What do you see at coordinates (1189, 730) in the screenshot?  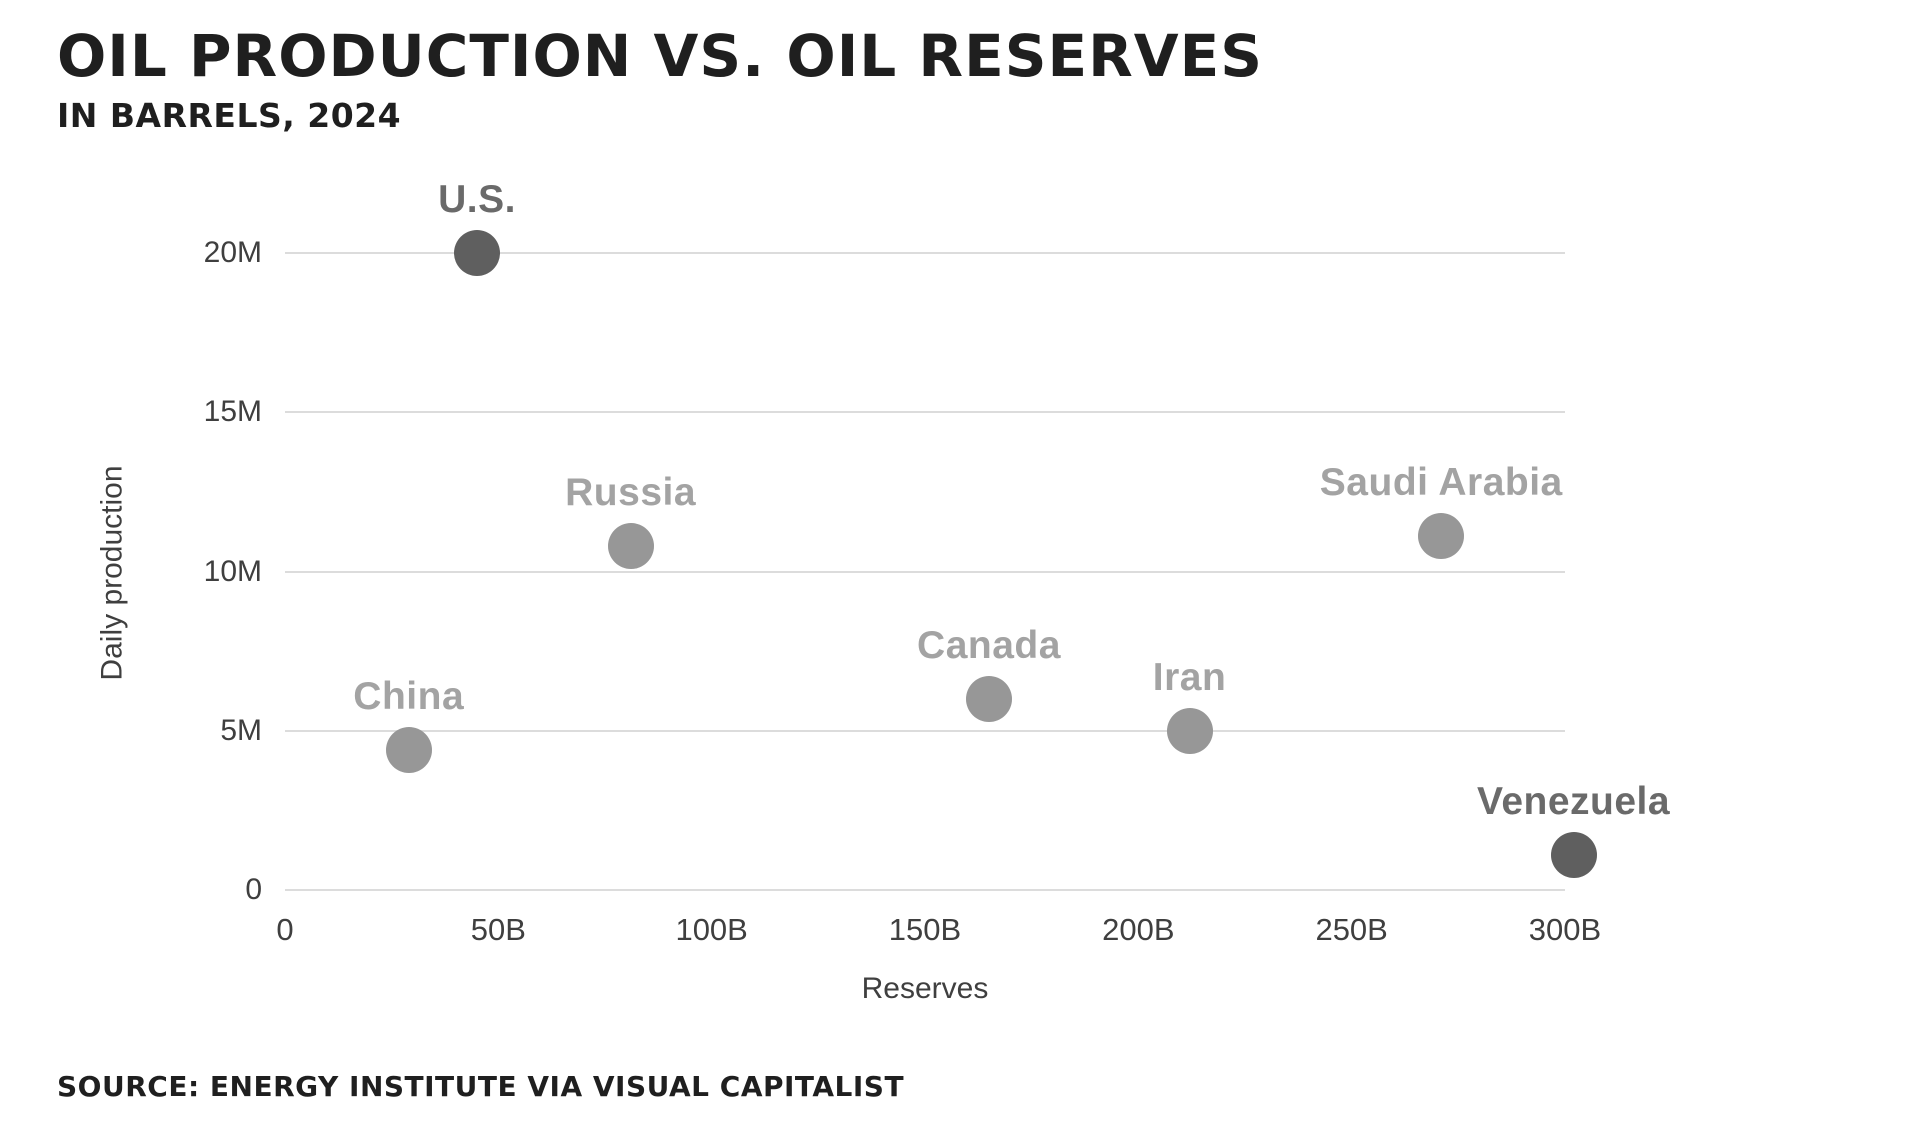 I see `data-point-iran` at bounding box center [1189, 730].